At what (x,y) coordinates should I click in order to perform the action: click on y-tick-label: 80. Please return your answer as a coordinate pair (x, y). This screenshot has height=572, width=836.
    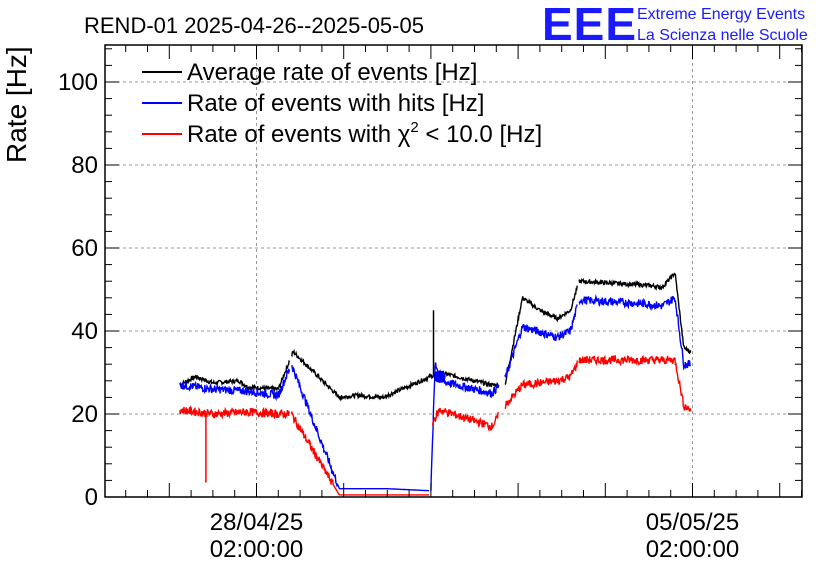
    Looking at the image, I should click on (84, 165).